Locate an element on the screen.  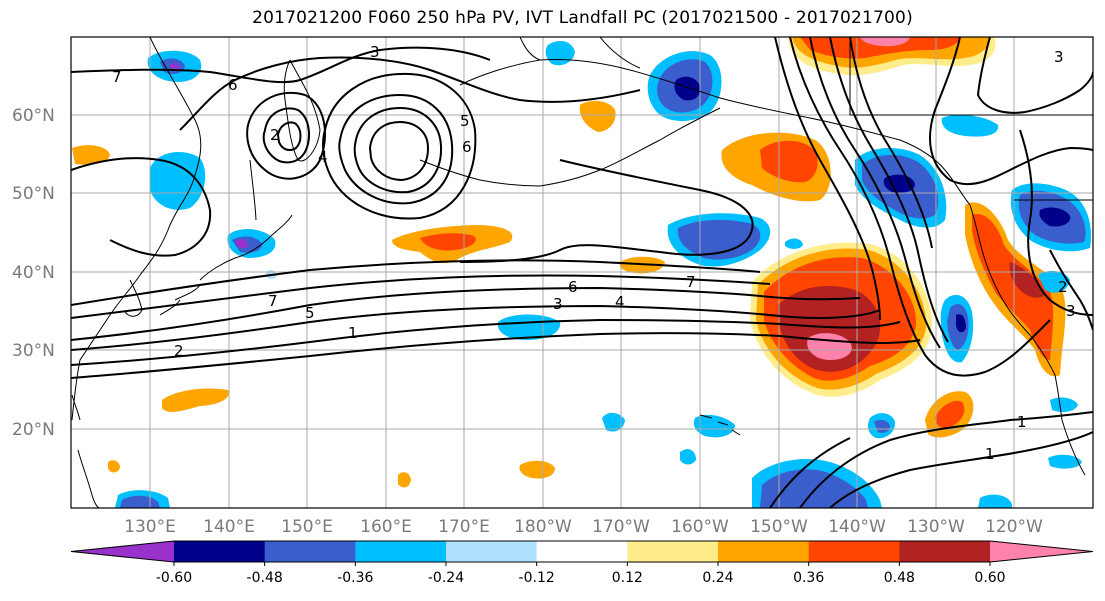
lon-label-140e: 140°E is located at coordinates (229, 527).